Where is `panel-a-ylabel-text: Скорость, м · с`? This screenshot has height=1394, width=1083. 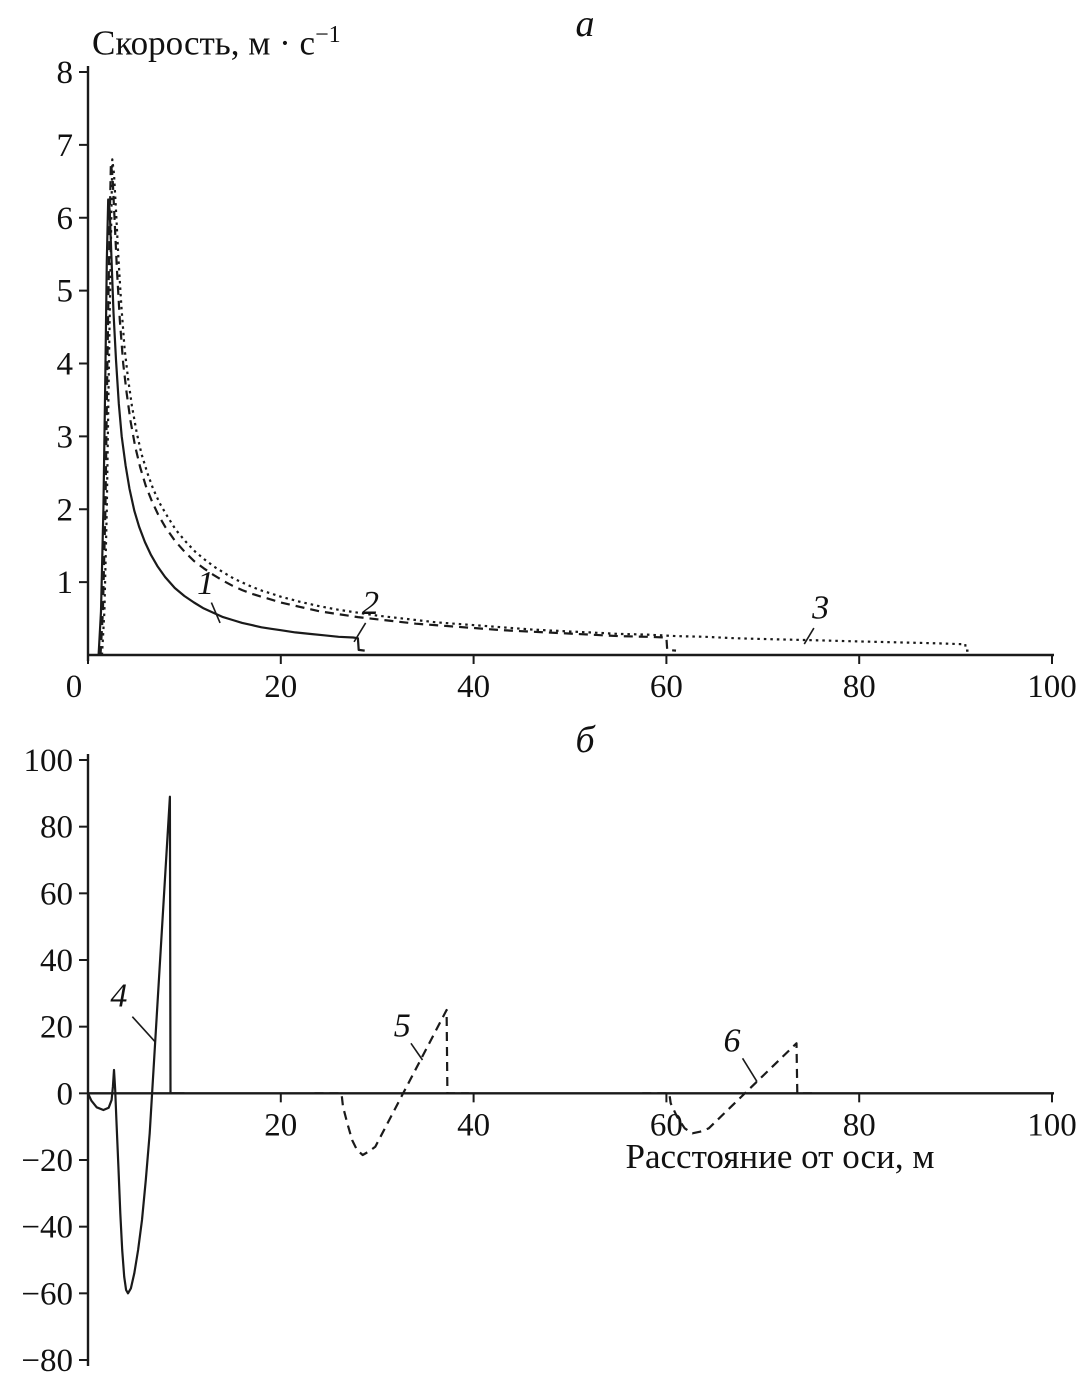 panel-a-ylabel-text: Скорость, м · с is located at coordinates (204, 43).